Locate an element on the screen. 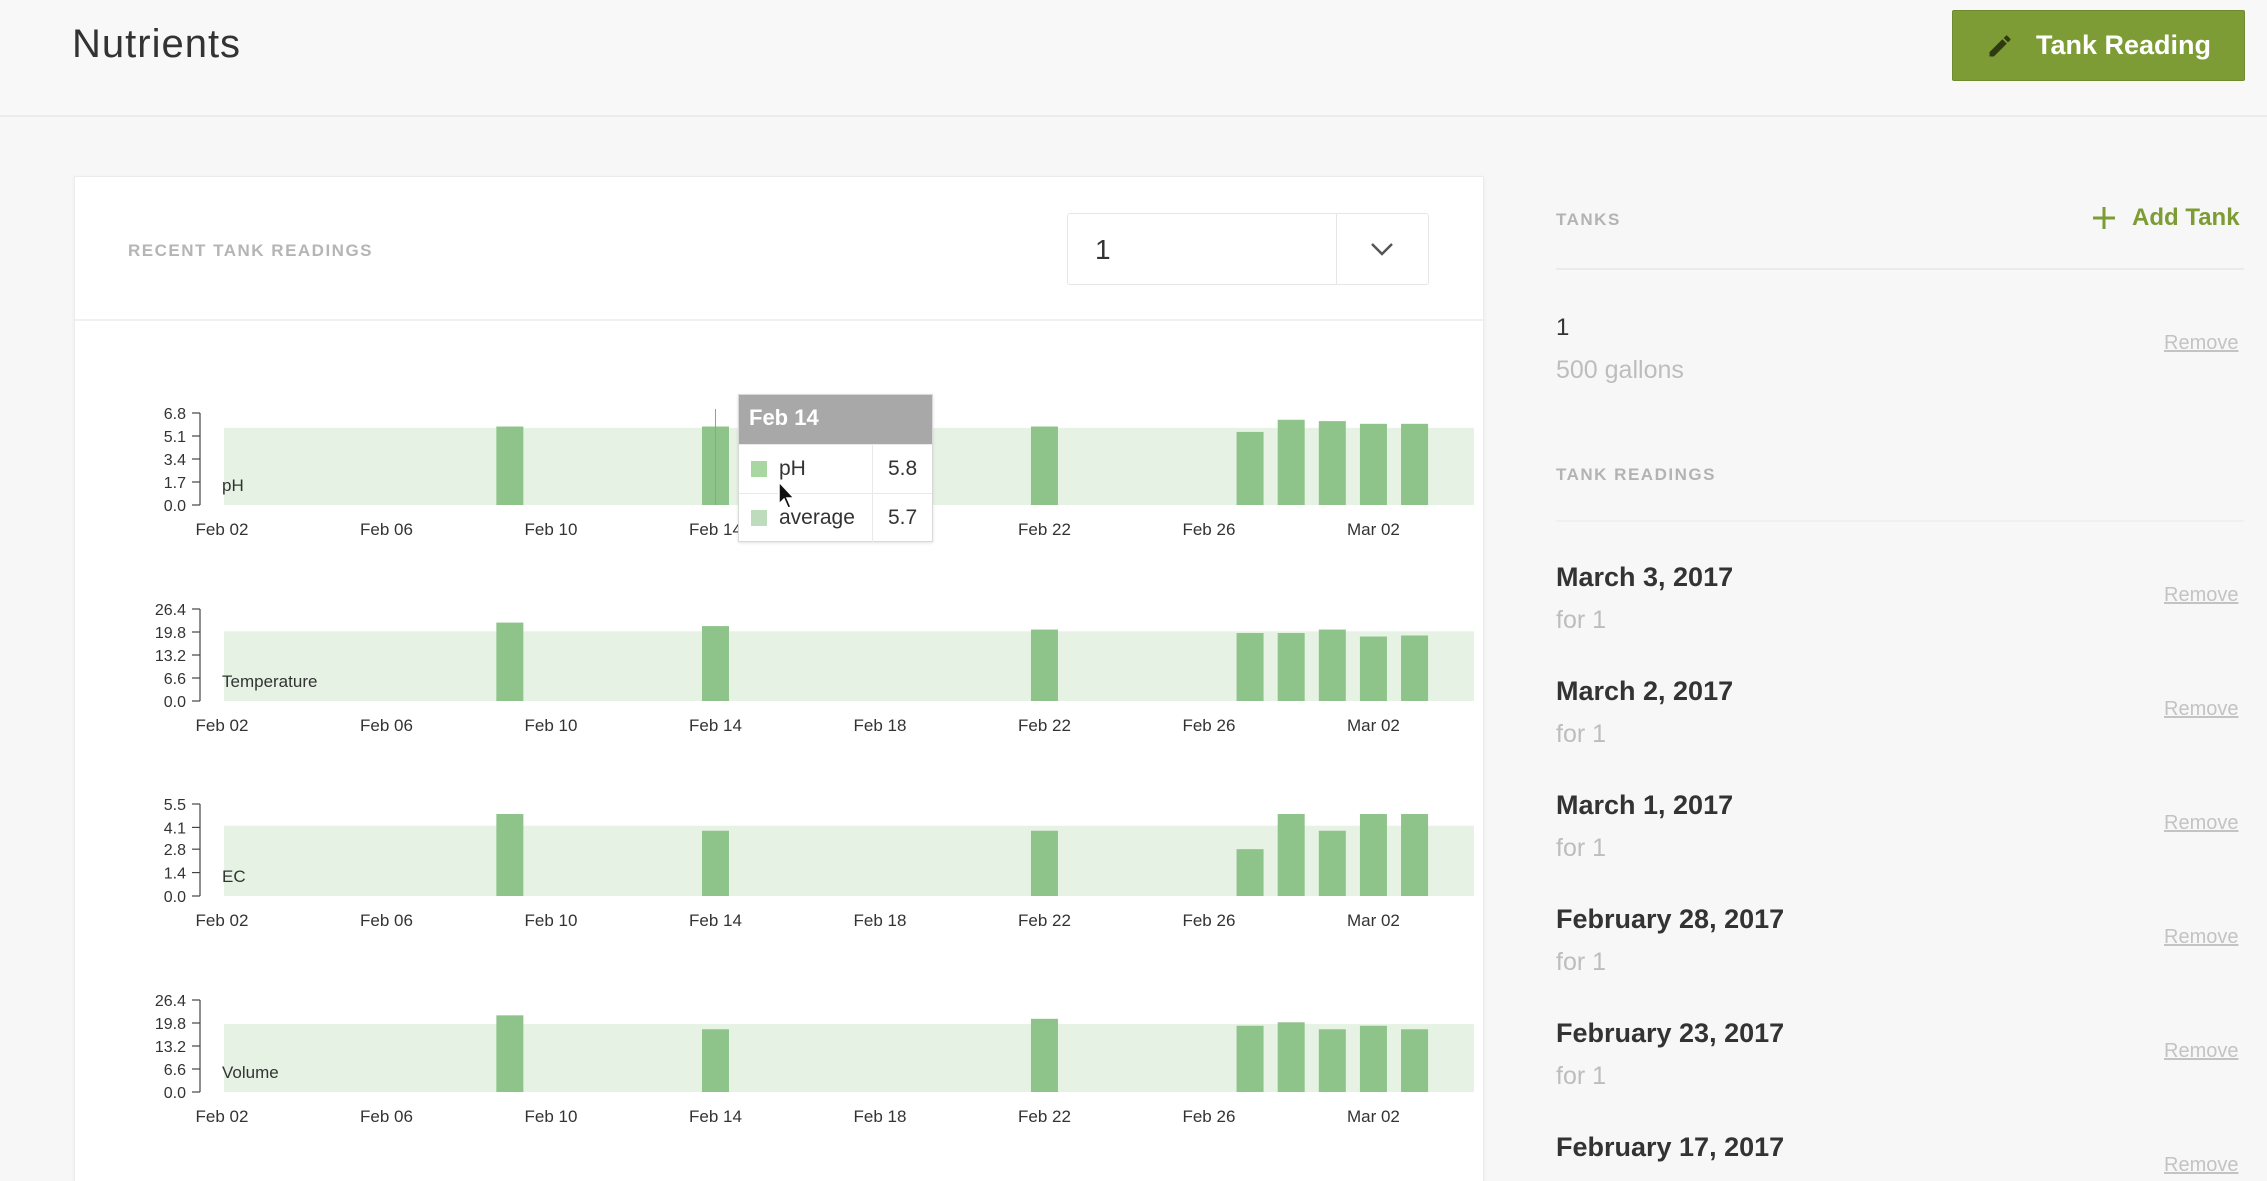 Image resolution: width=2267 pixels, height=1181 pixels. tooltip-value: 5.7 is located at coordinates (903, 517).